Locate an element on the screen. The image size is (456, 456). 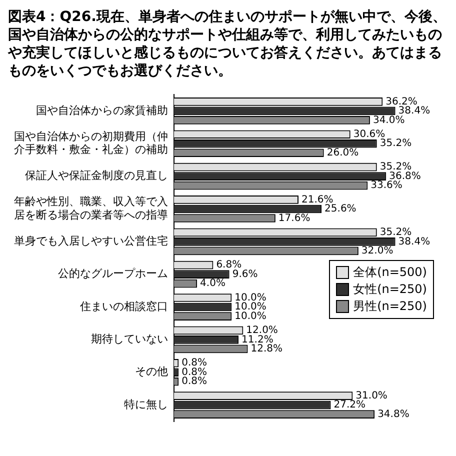
data-label: 33.6% is located at coordinates (386, 186).